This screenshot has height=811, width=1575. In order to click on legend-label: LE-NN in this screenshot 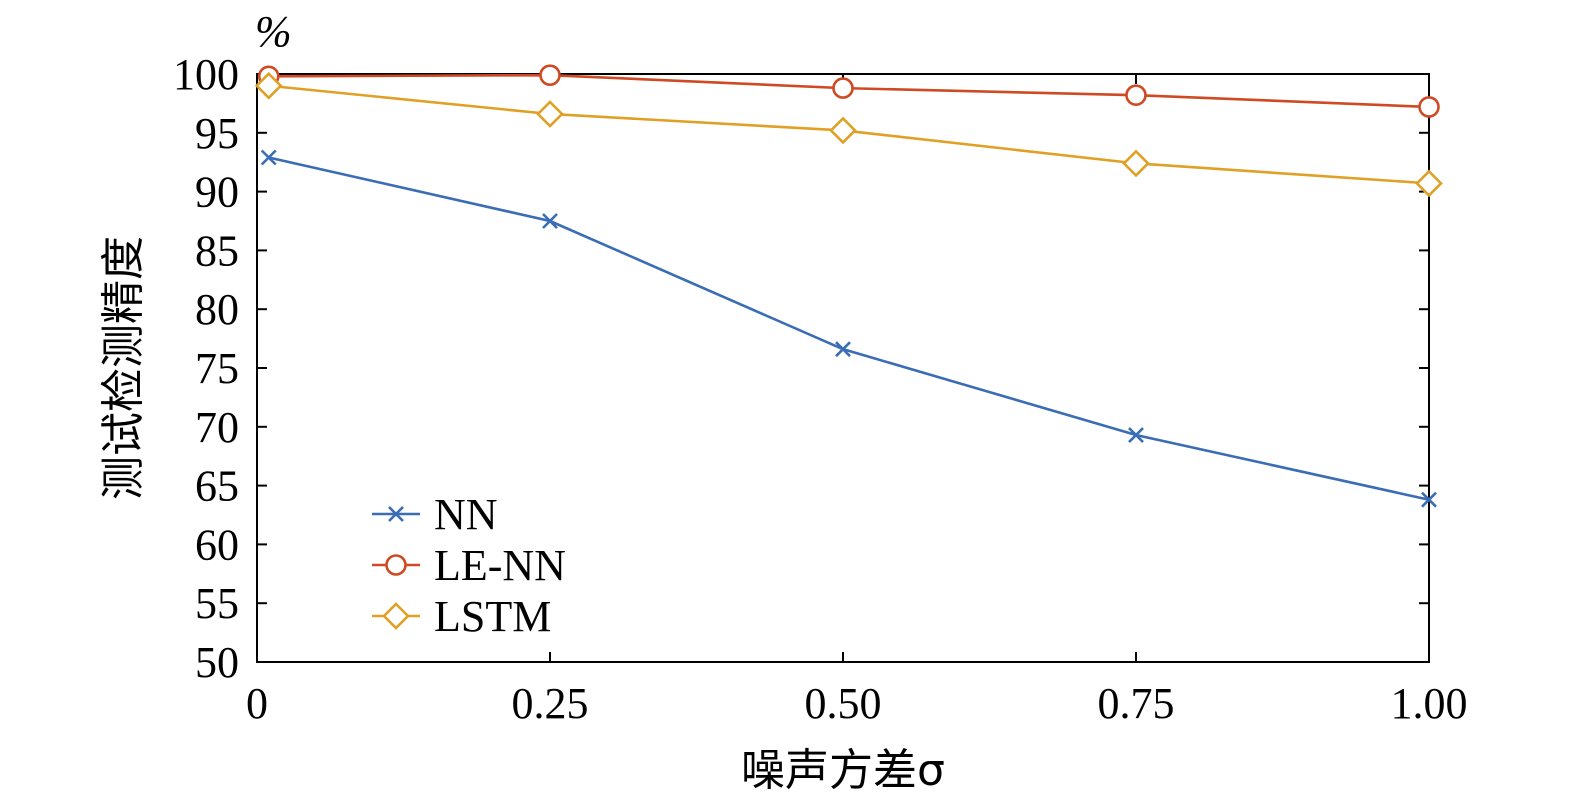, I will do `click(500, 565)`.